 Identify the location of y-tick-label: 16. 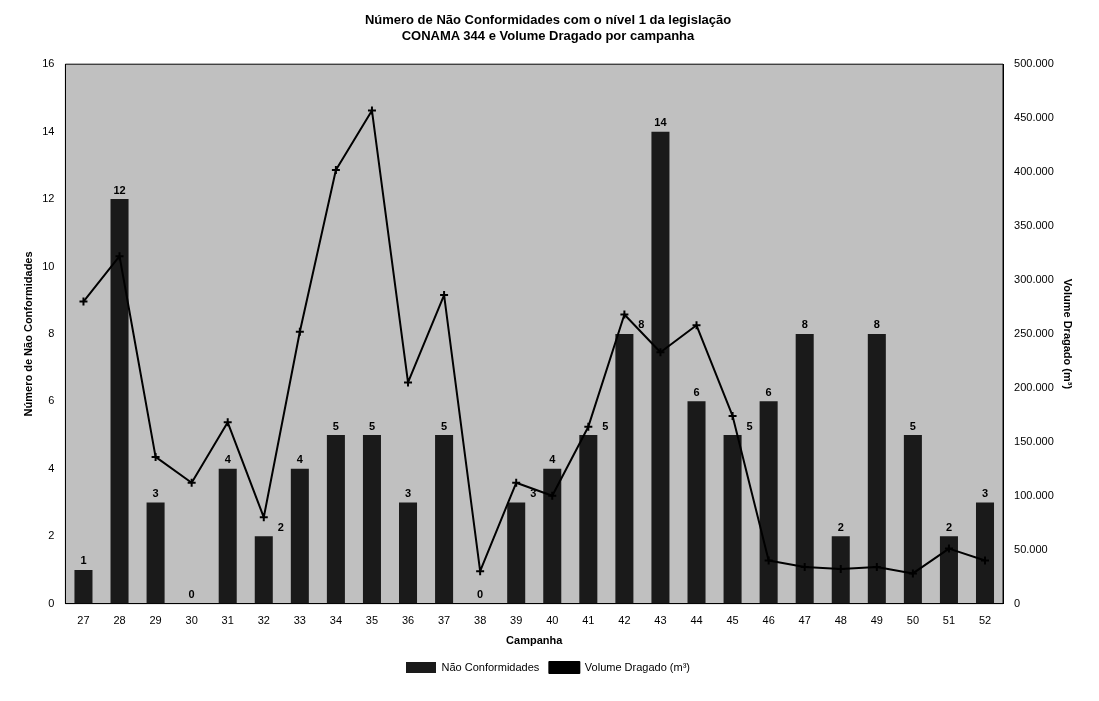
(48, 63).